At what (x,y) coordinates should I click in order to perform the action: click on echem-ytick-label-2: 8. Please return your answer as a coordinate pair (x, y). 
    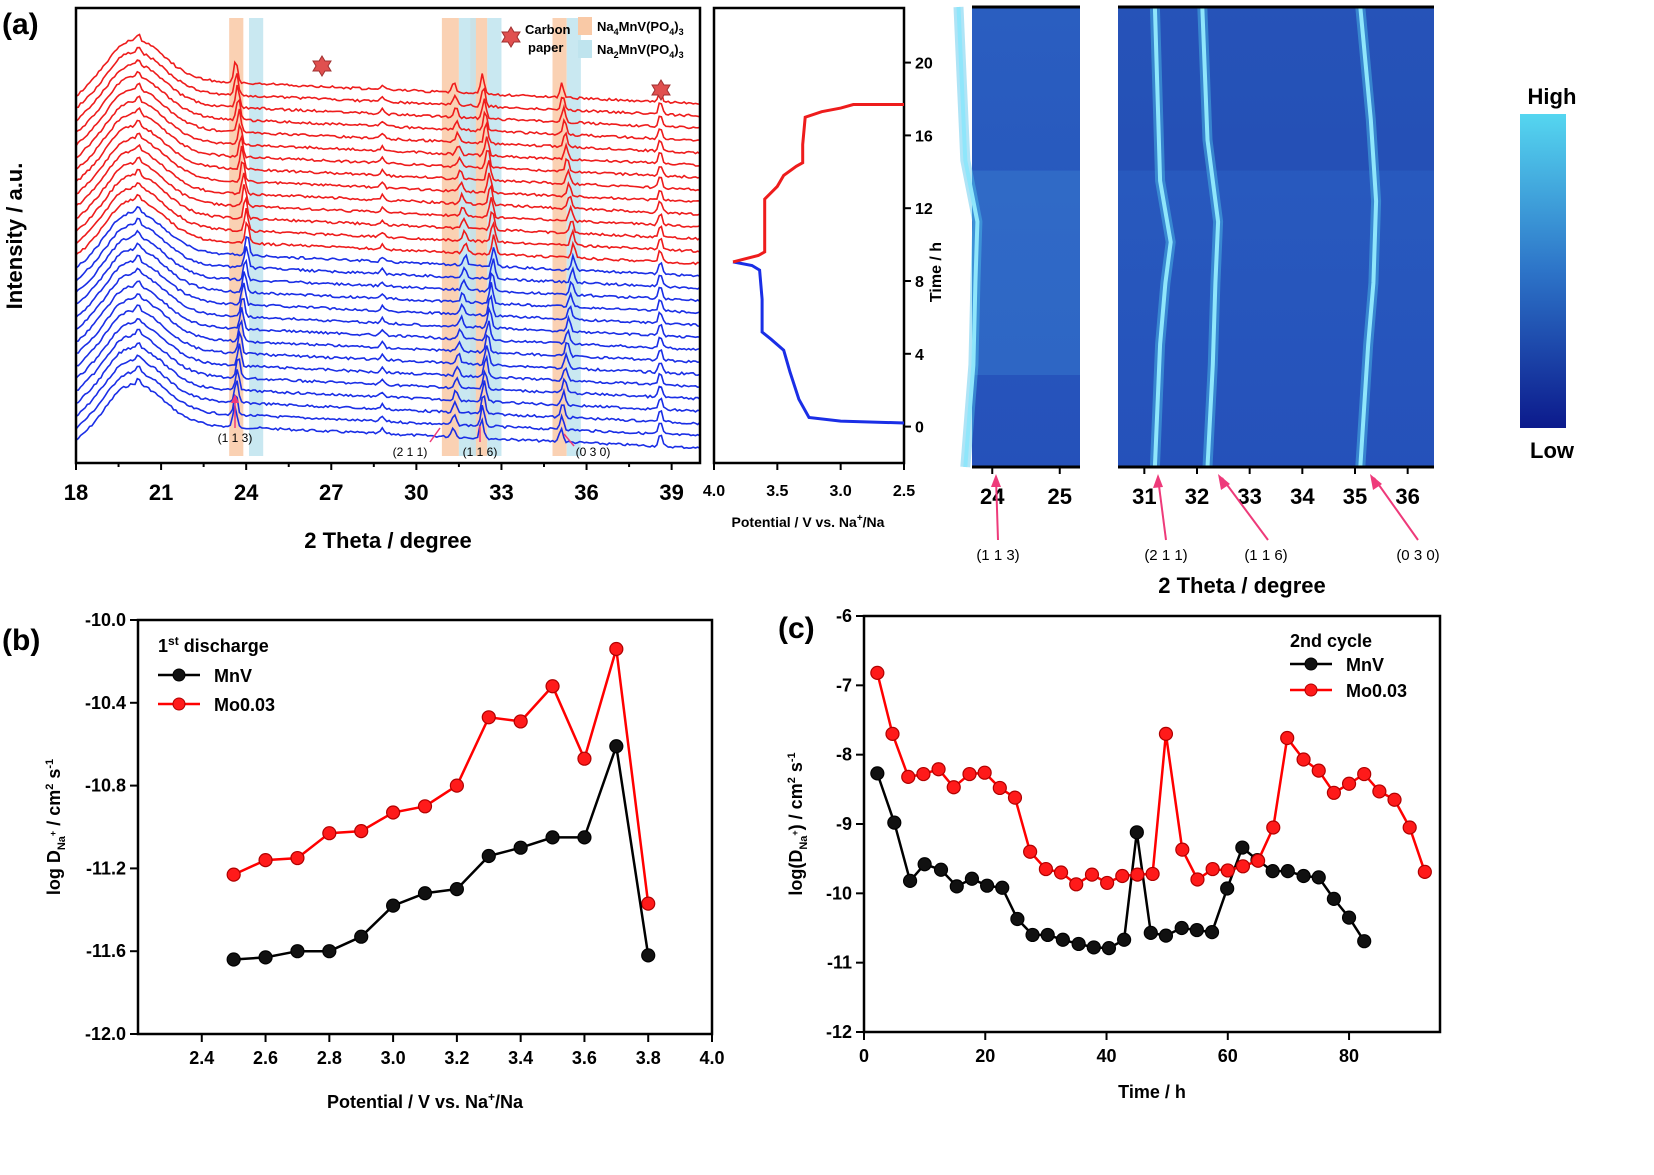
    Looking at the image, I should click on (919, 282).